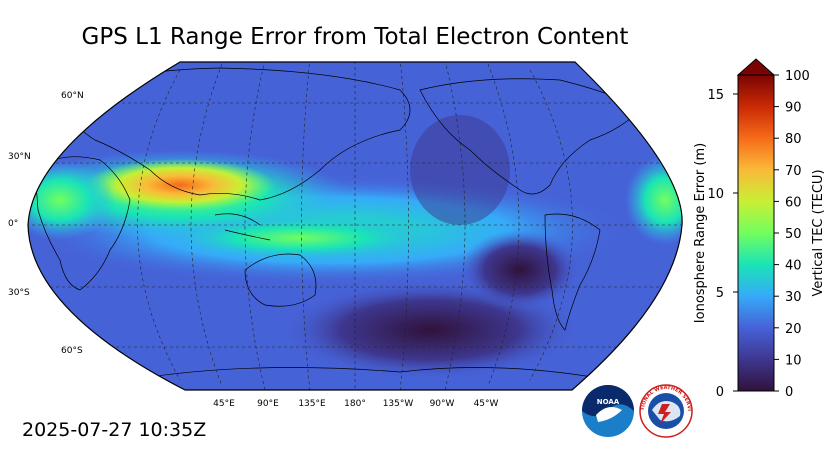  Describe the element at coordinates (700, 233) in the screenshot. I see `left-axis-label: Ionosphere Range Error (m)` at that location.